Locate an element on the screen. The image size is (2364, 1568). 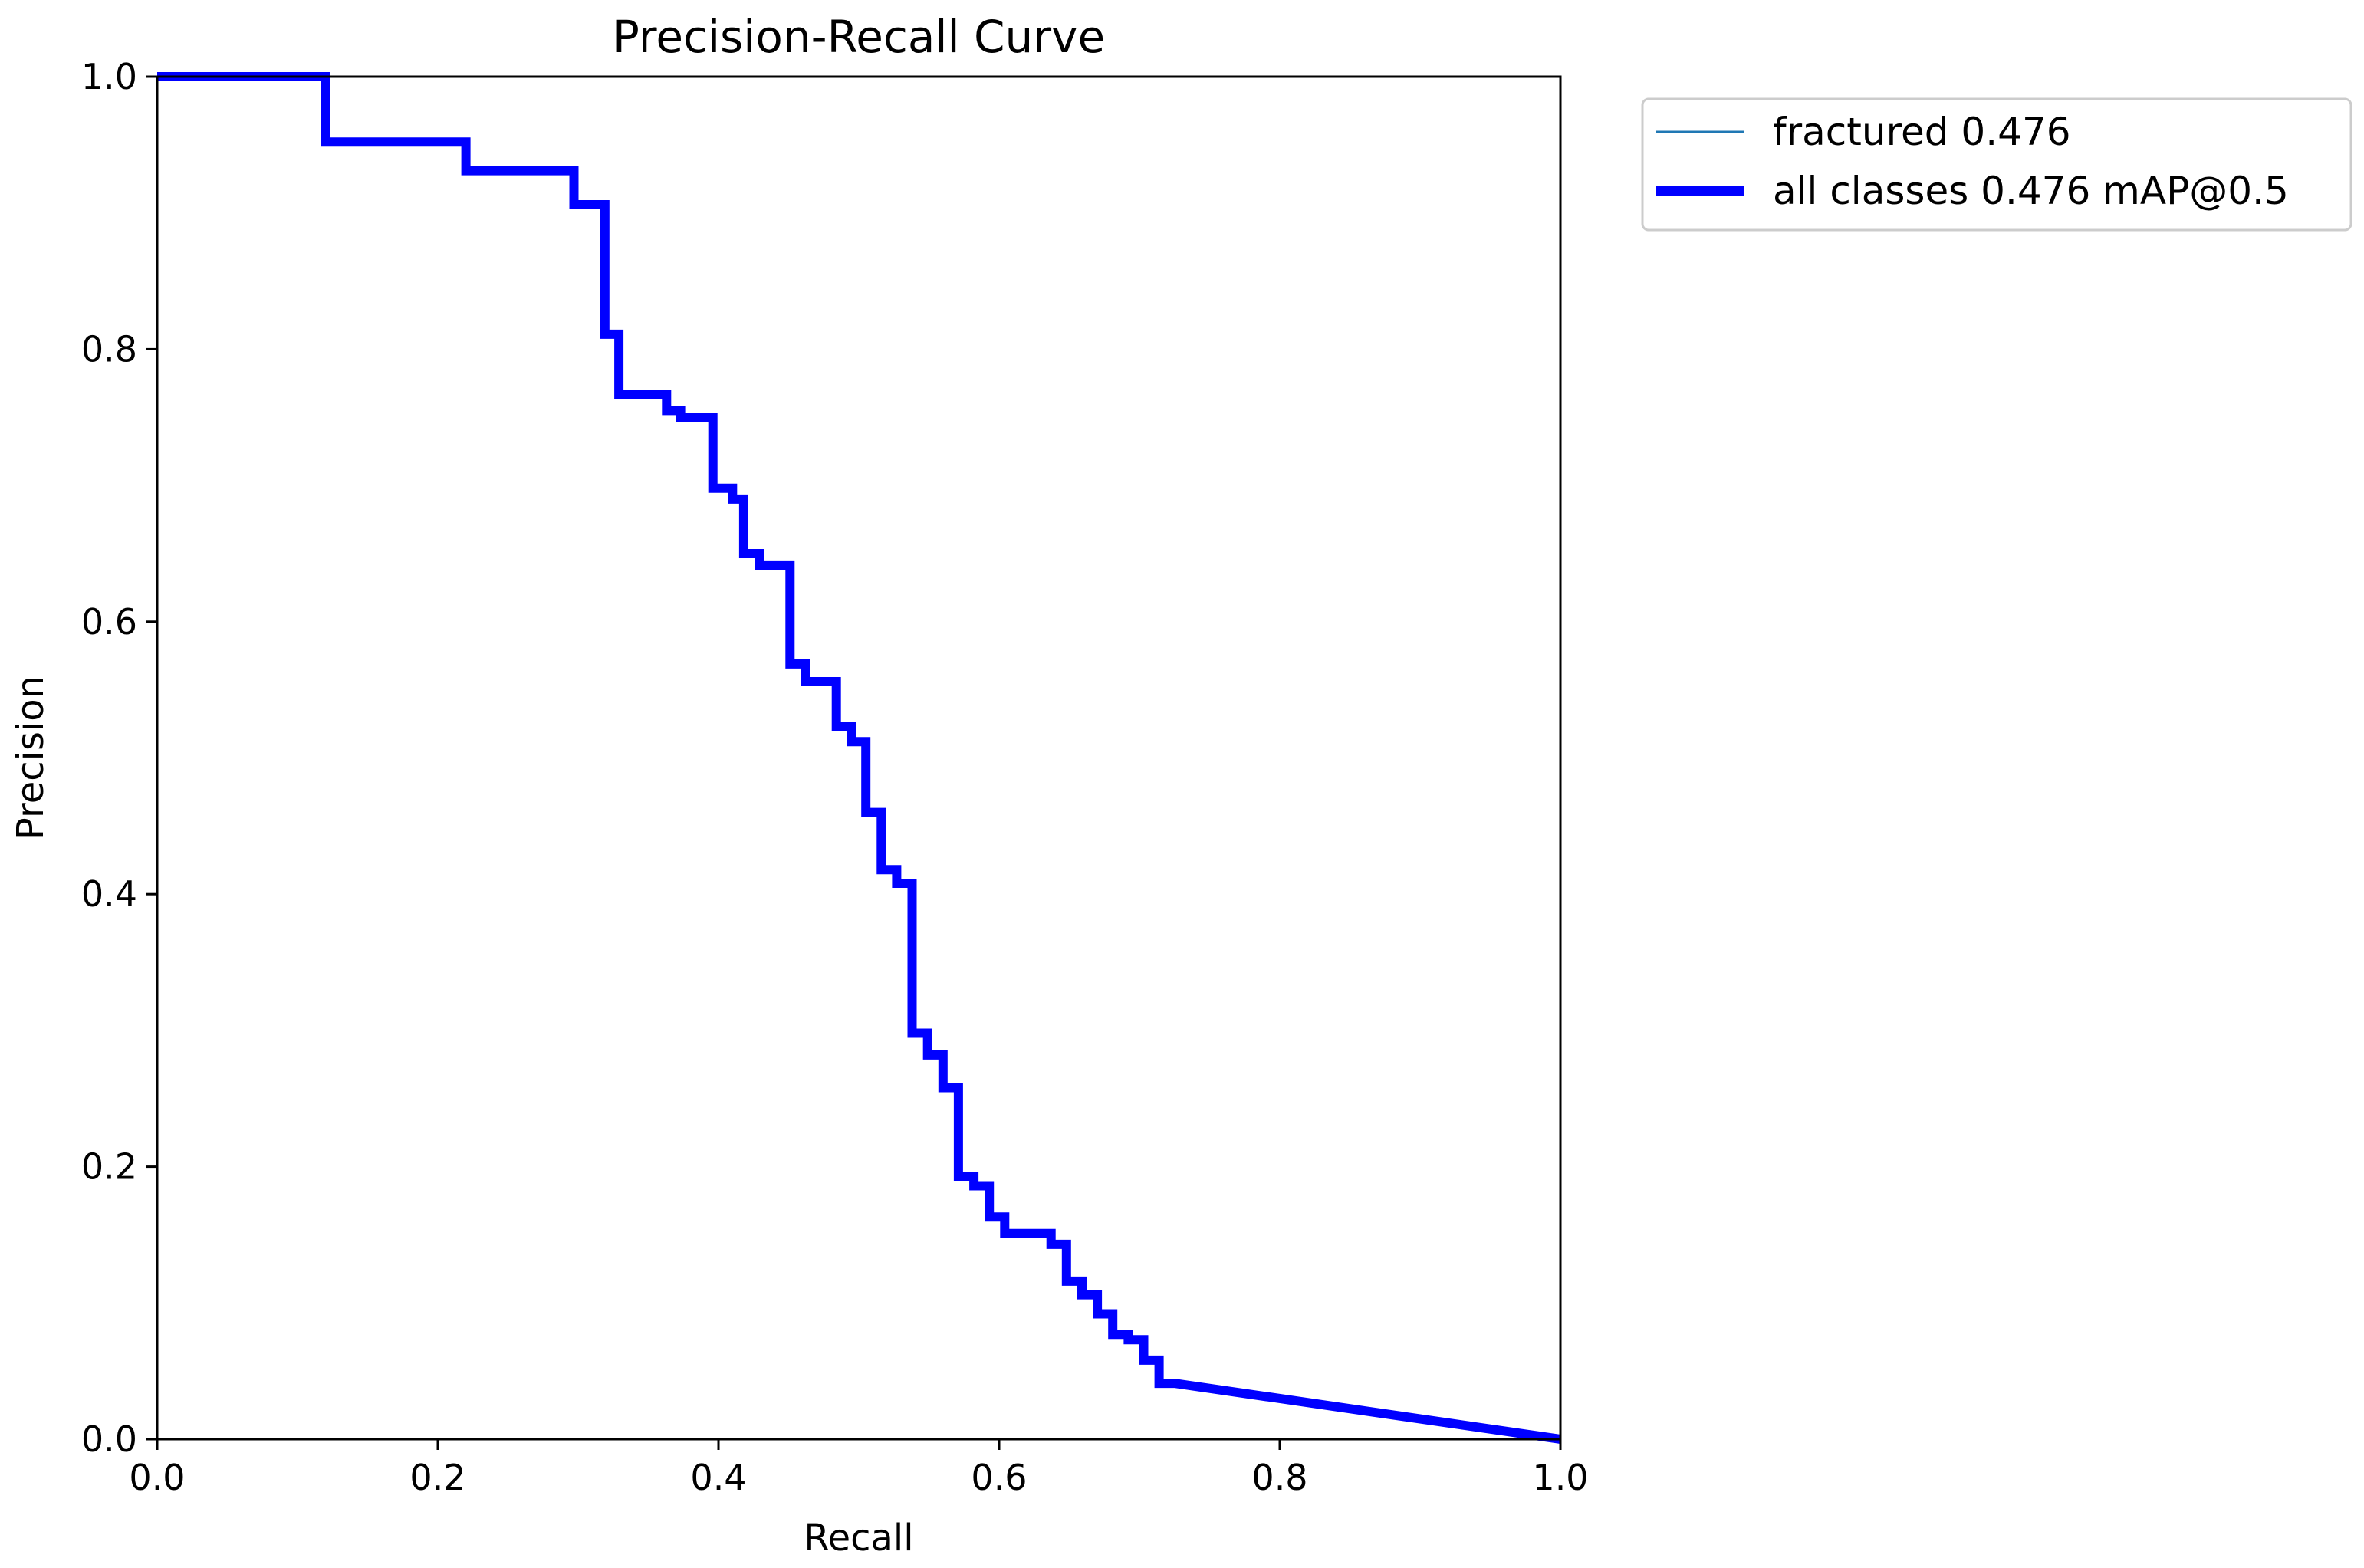
y-tick-label: 0.8 is located at coordinates (109, 349).